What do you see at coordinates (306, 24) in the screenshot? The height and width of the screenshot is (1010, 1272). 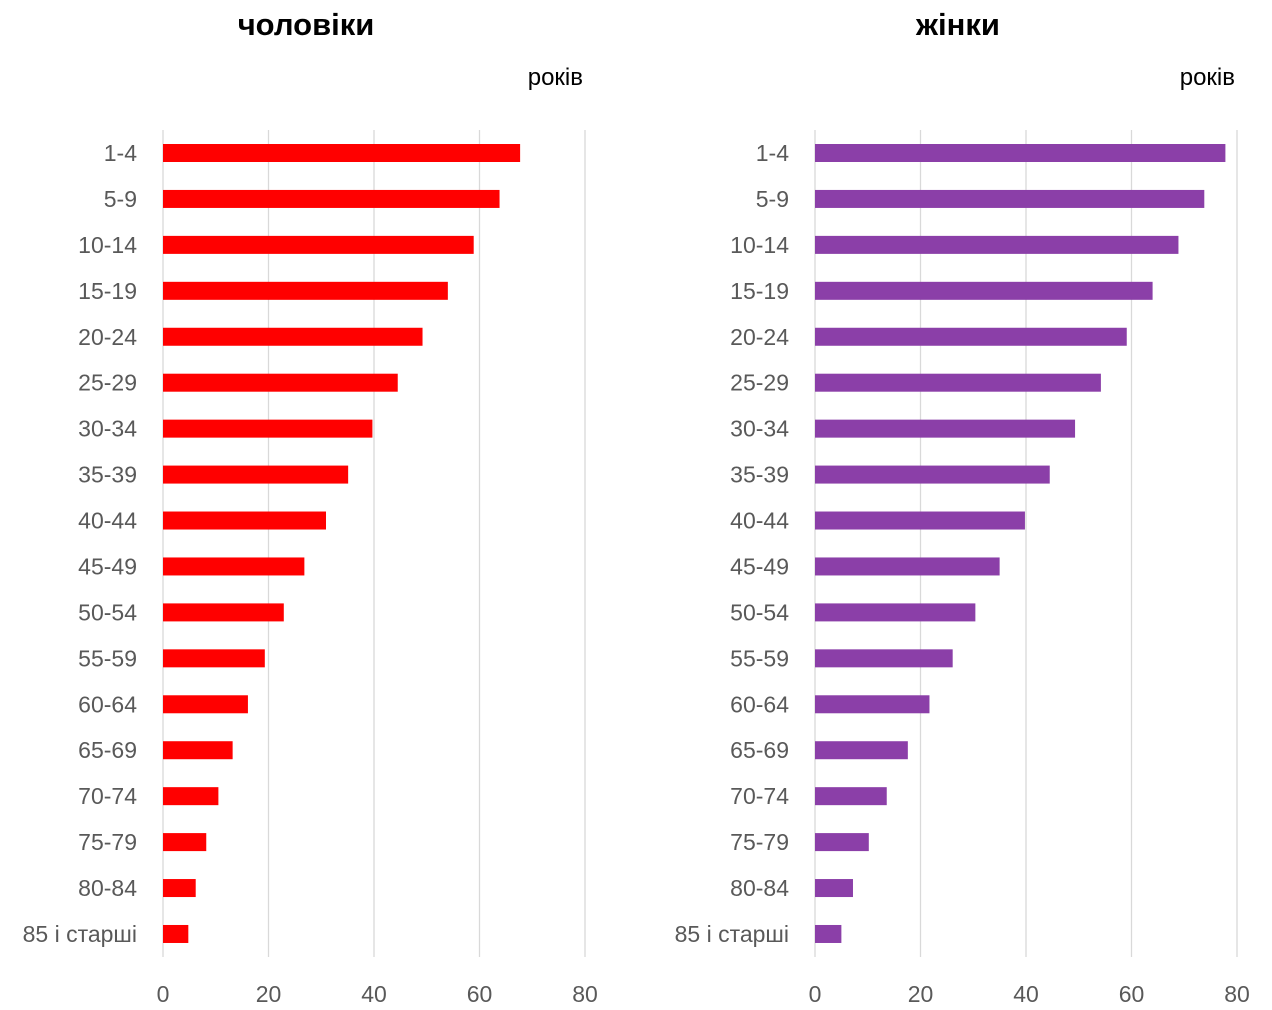 I see `chart-title: чоловіки` at bounding box center [306, 24].